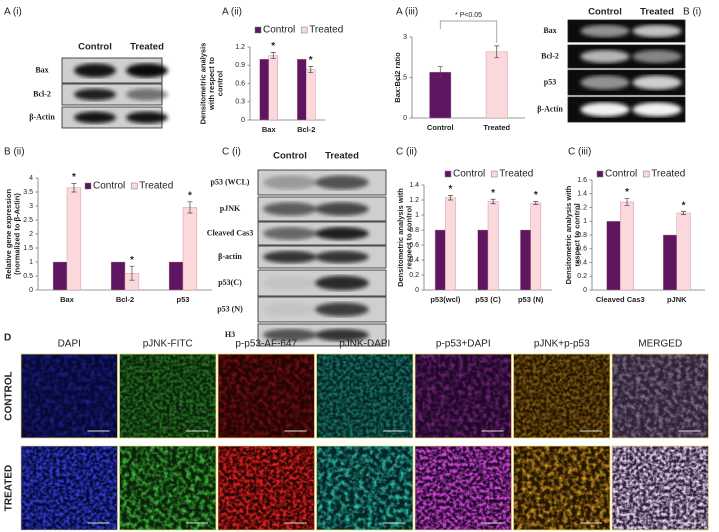 The width and height of the screenshot is (719, 532). Describe the element at coordinates (7, 338) in the screenshot. I see `panel-label: D` at that location.